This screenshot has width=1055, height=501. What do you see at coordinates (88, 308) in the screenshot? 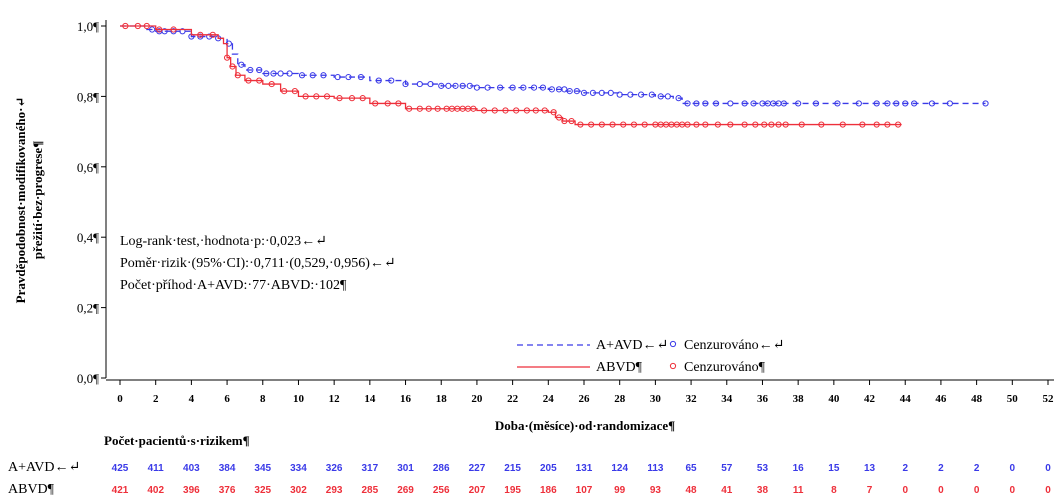
I see `y-tick-label: 0,2¶` at bounding box center [88, 308].